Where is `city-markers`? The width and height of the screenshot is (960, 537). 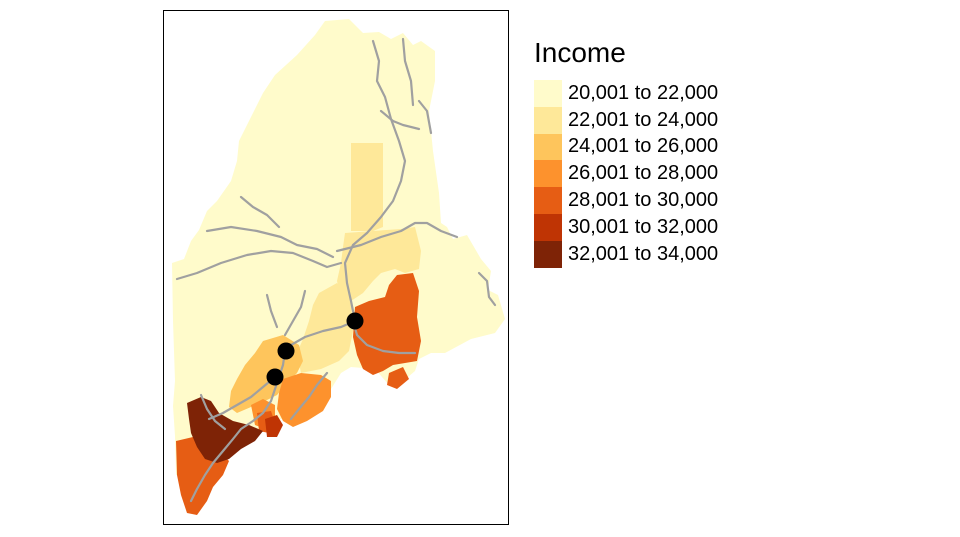
city-markers is located at coordinates (315, 349).